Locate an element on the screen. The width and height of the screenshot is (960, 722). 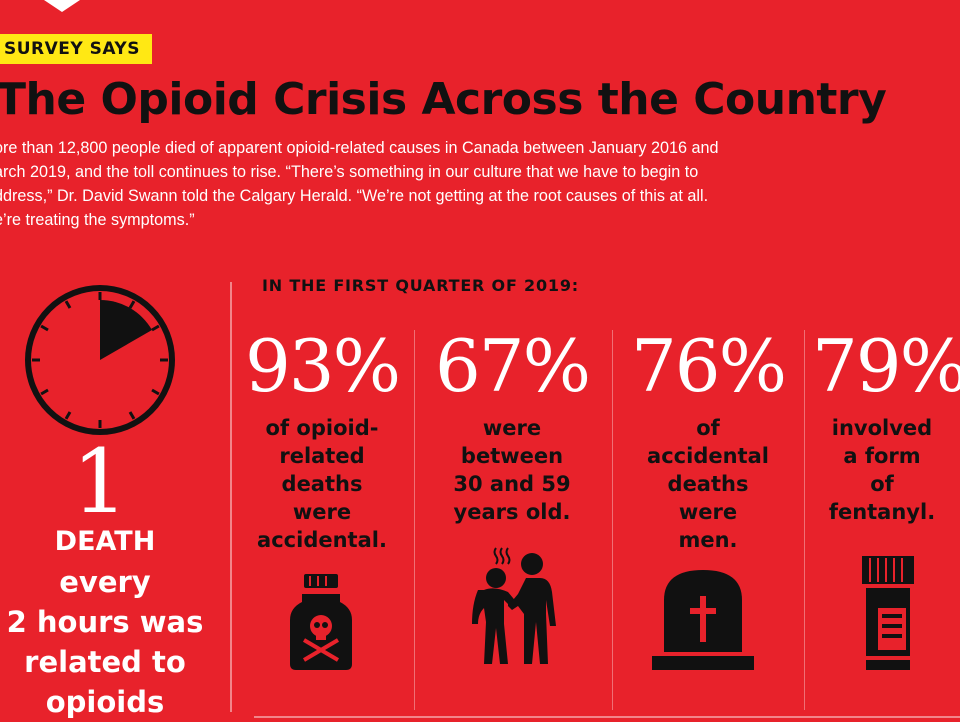
death-line: opioids is located at coordinates (105, 702).